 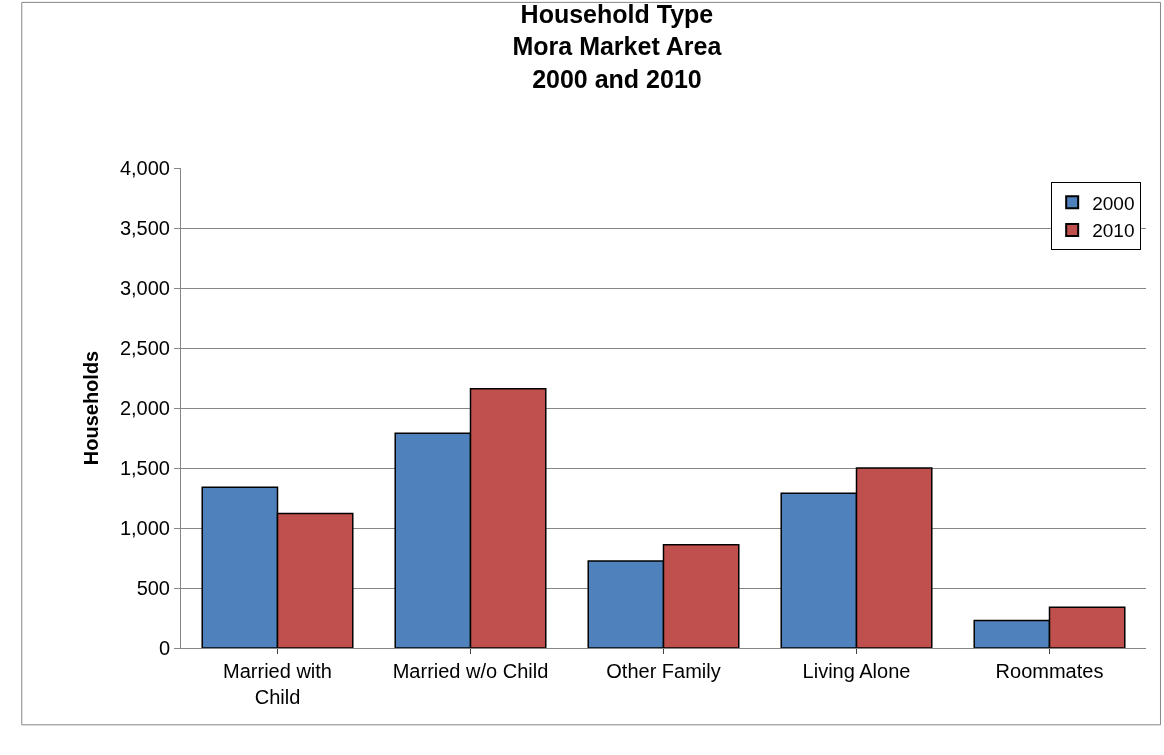 I want to click on x-tick-label: Roommates, so click(x=1049, y=671).